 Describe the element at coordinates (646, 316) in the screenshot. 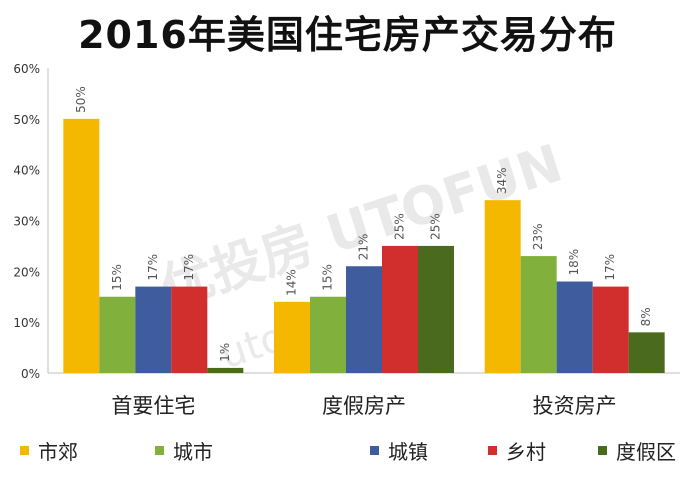

I see `data-label: 8%` at that location.